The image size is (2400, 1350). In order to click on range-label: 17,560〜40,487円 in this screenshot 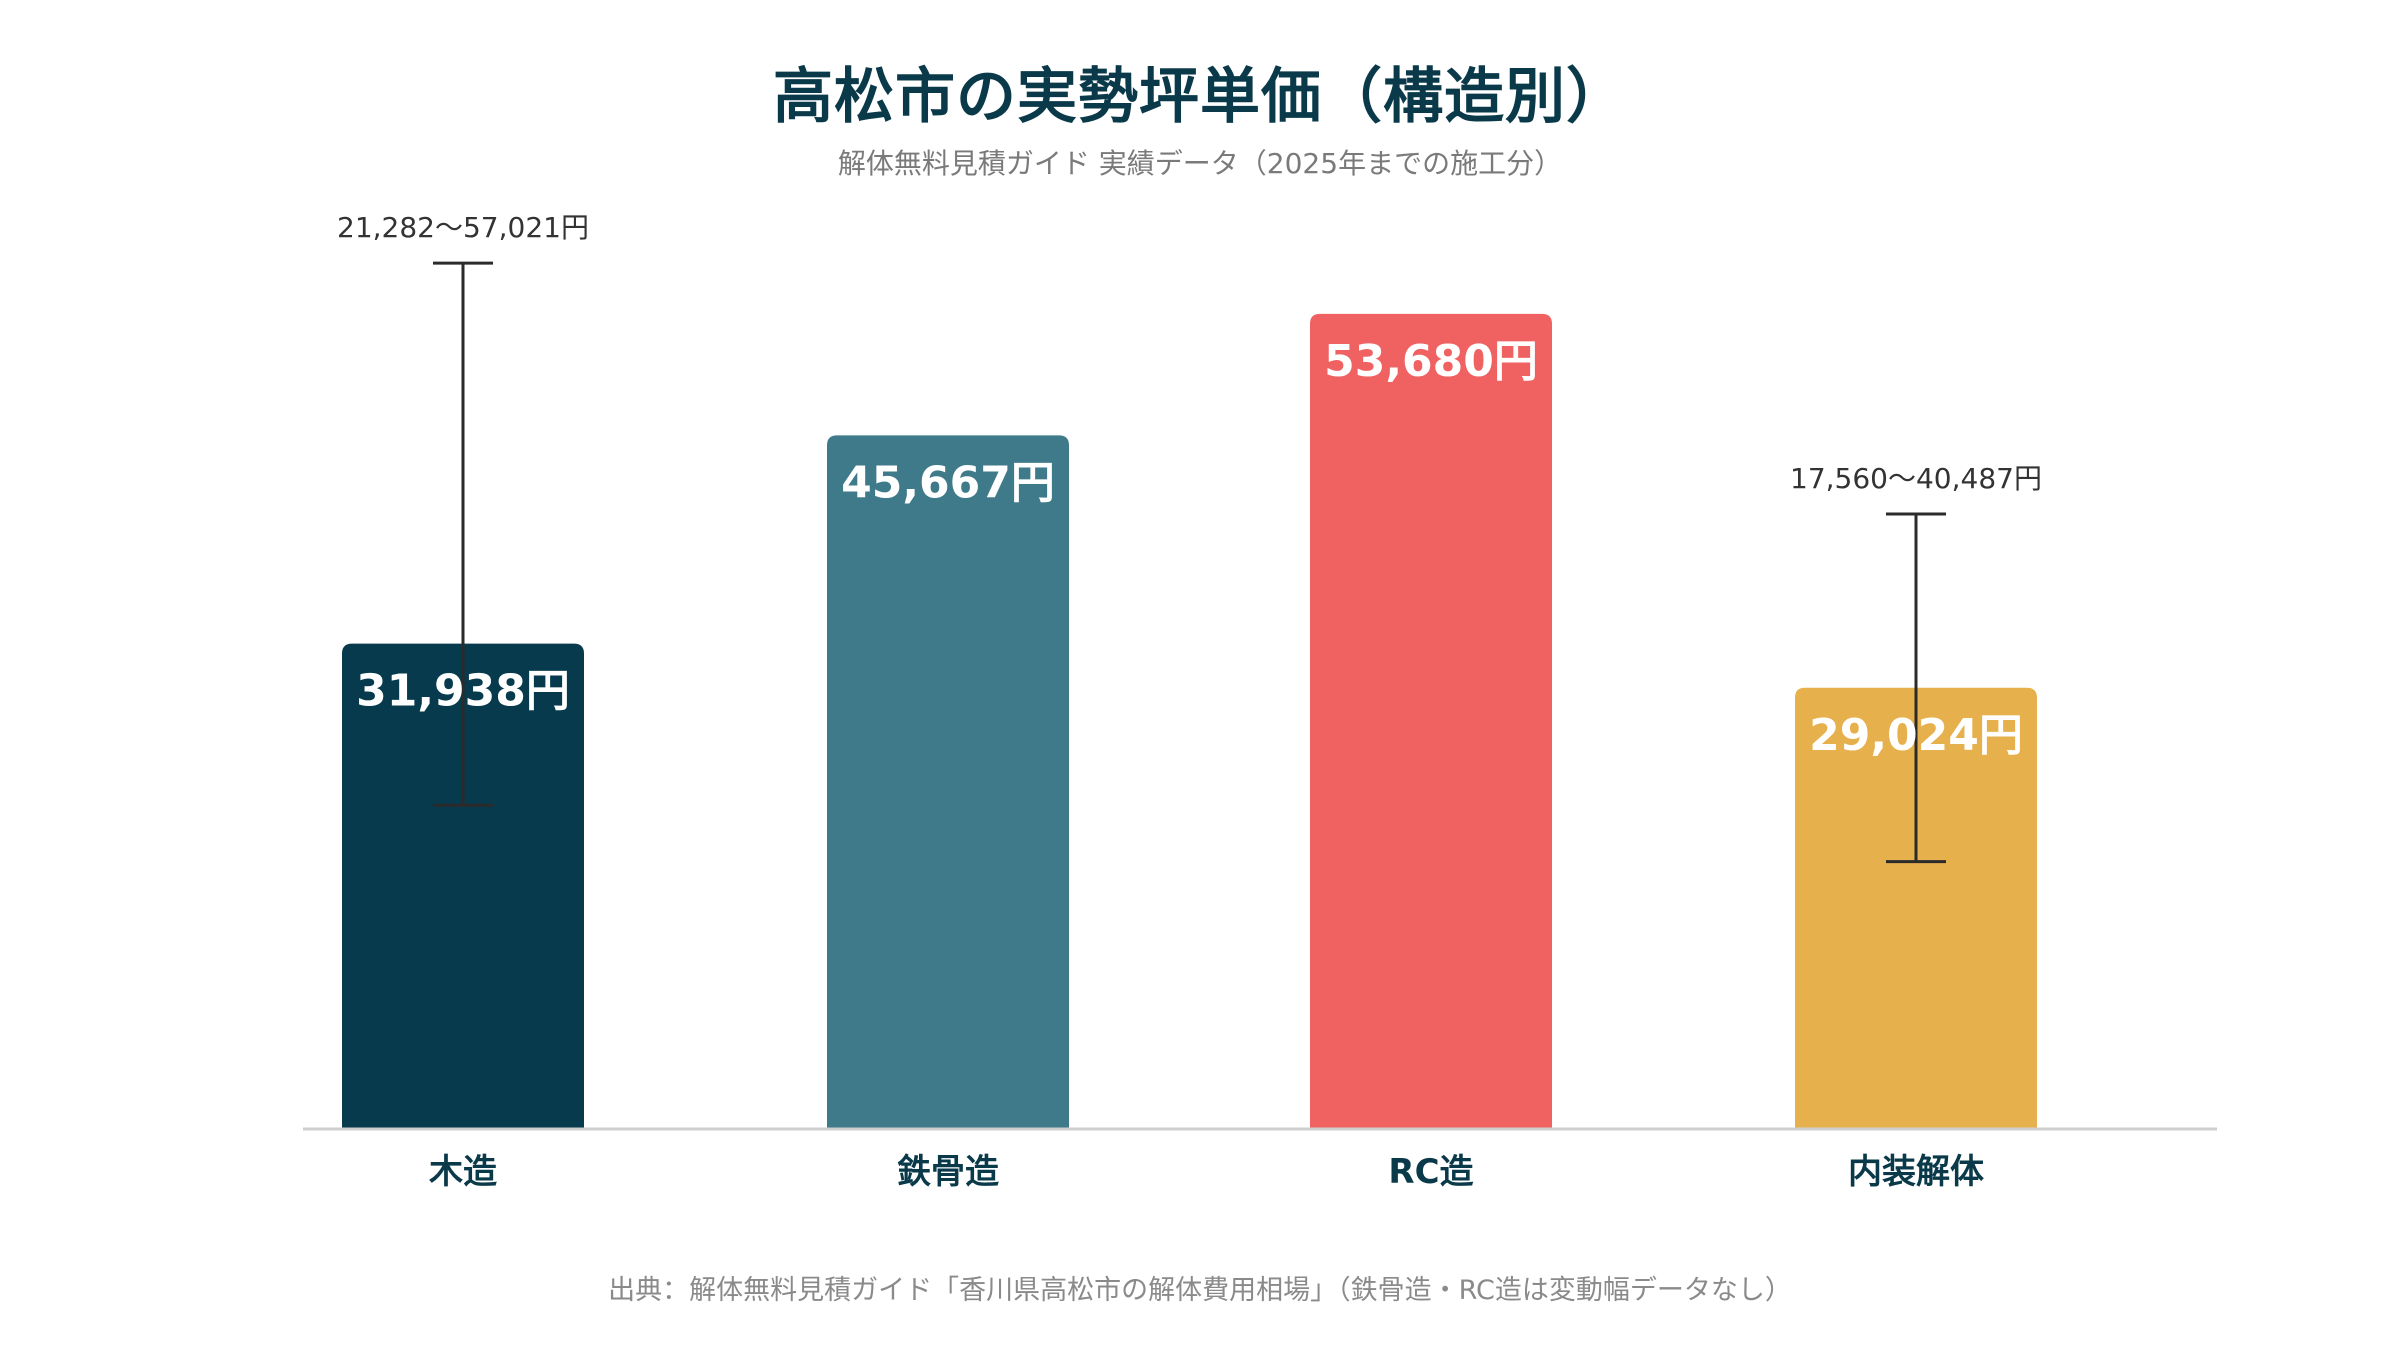, I will do `click(1916, 478)`.